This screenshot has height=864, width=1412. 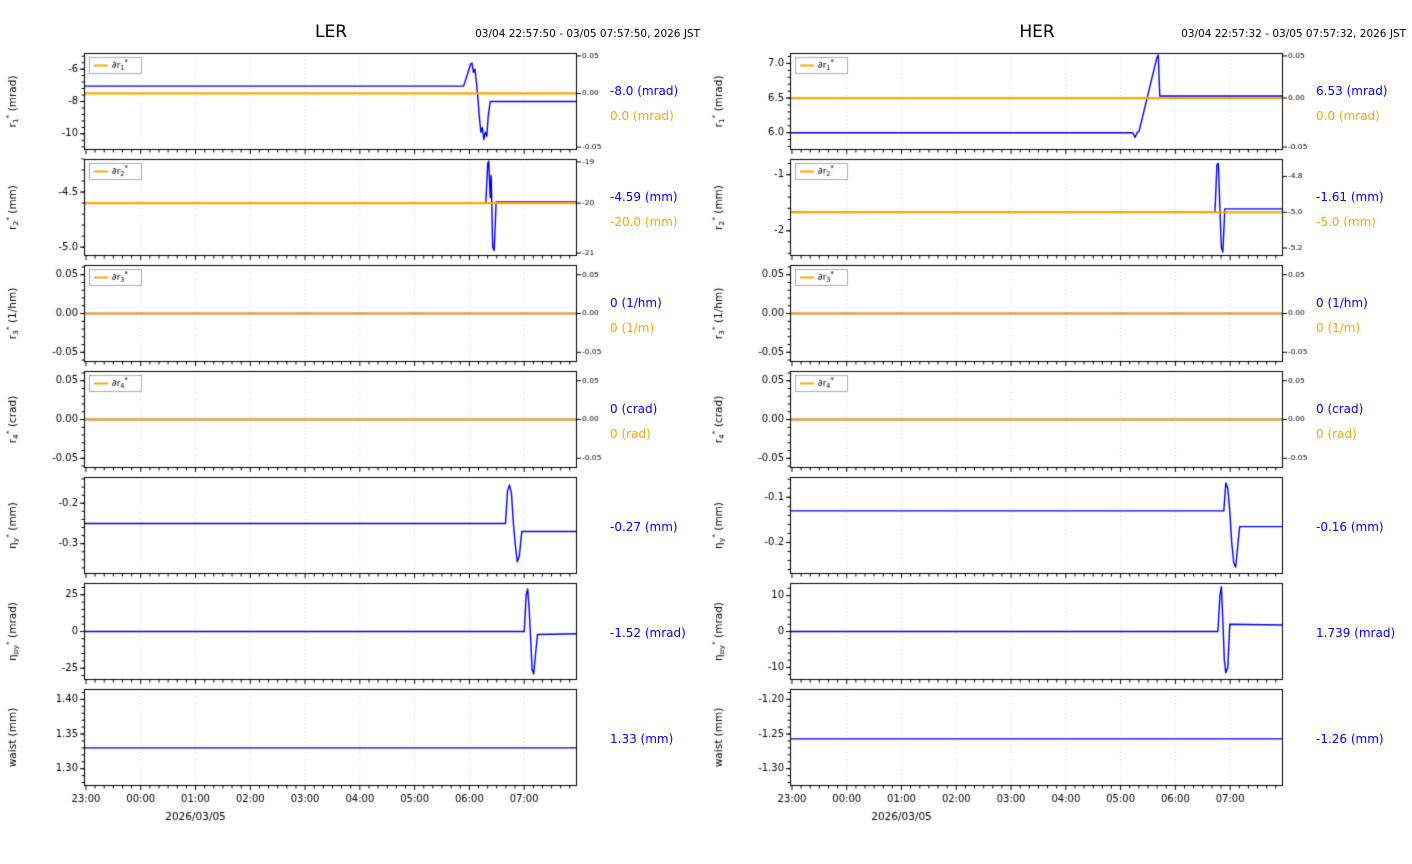 I want to click on plot-canvas-her-r2, so click(x=1008, y=209).